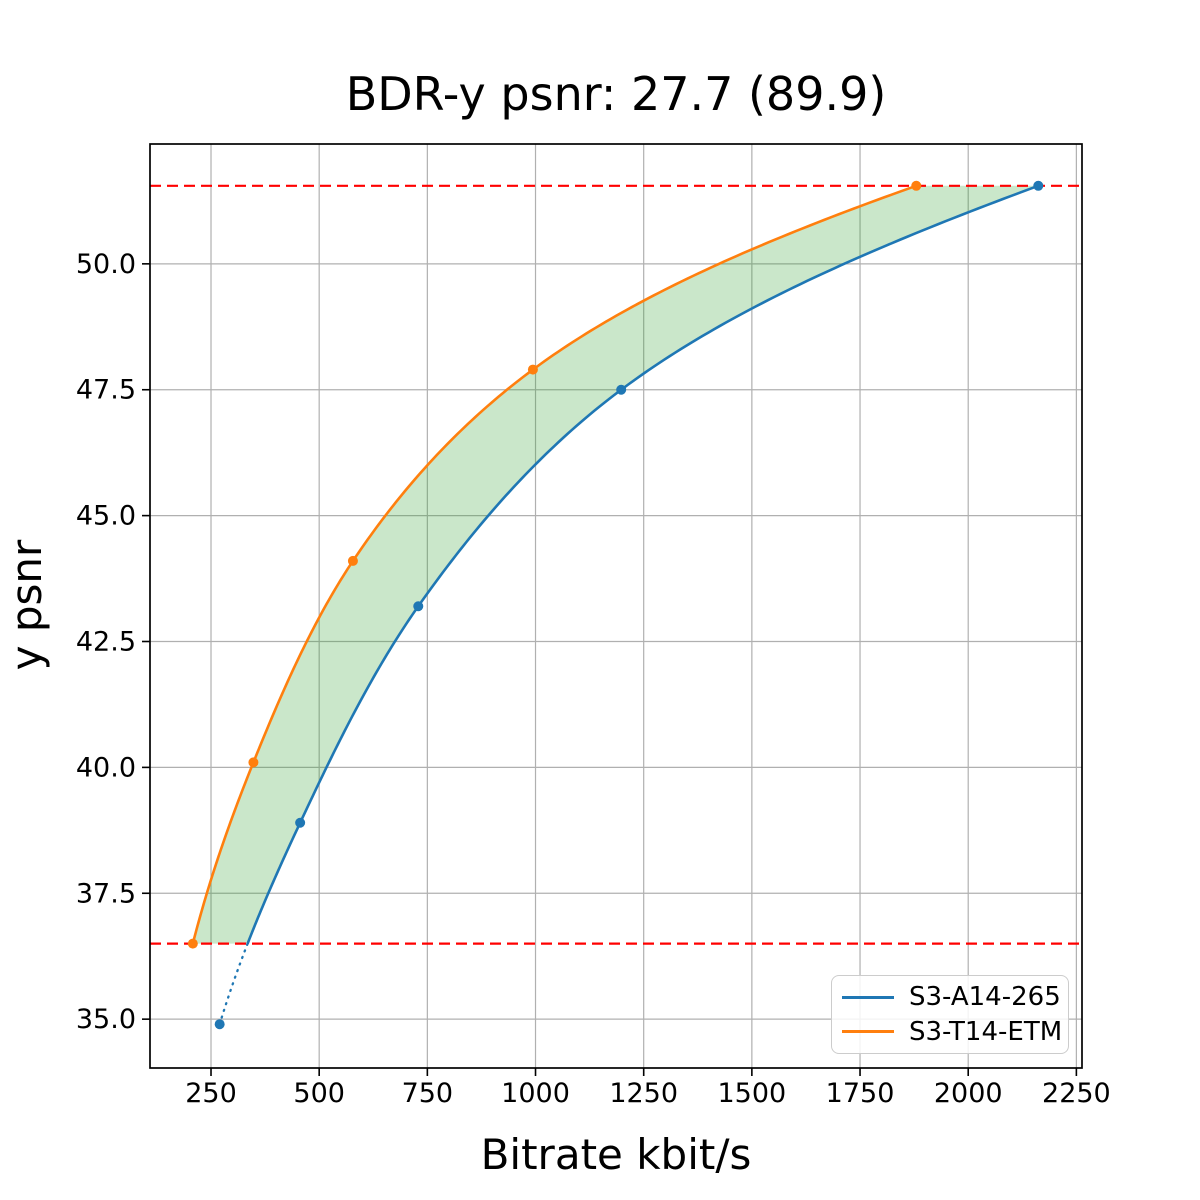 The image size is (1200, 1200). I want to click on y-tick-label: 35.0, so click(106, 1019).